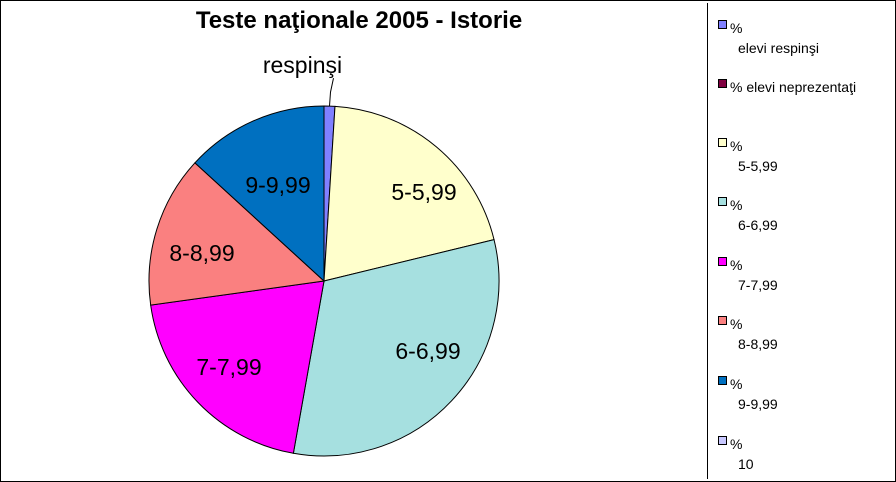 This screenshot has width=896, height=482. What do you see at coordinates (754, 275) in the screenshot?
I see `legend-label: % 7-7,99` at bounding box center [754, 275].